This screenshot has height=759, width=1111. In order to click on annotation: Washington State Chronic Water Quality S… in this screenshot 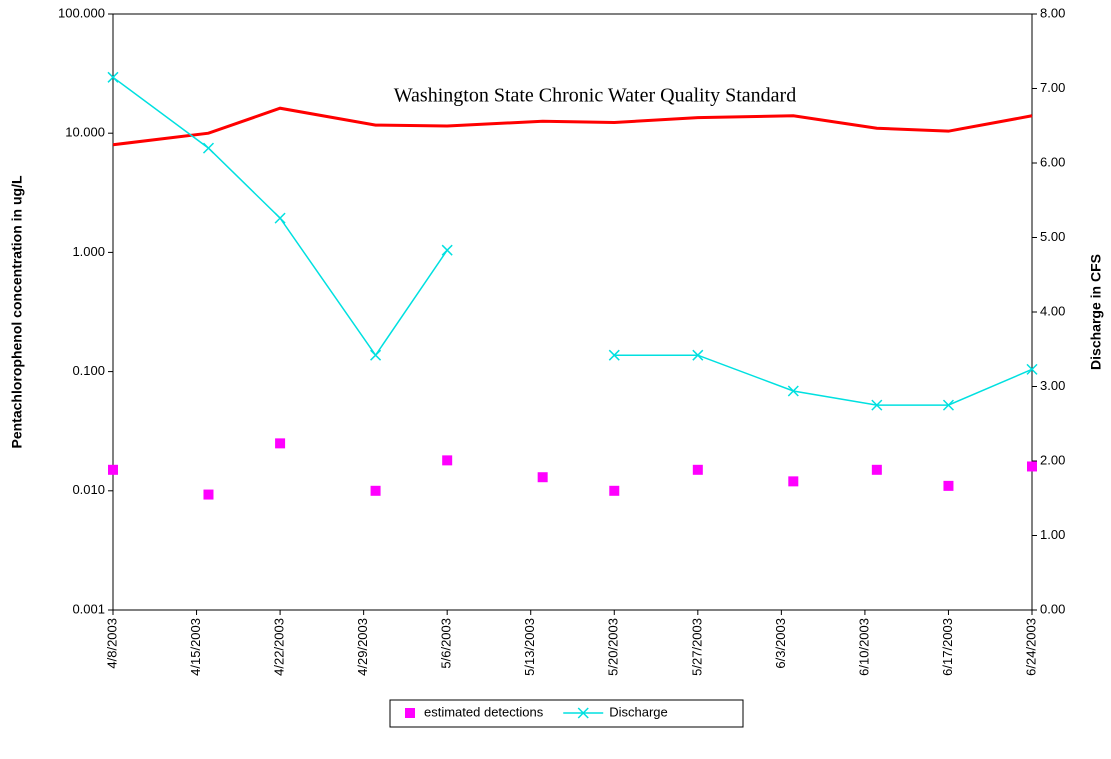, I will do `click(595, 96)`.